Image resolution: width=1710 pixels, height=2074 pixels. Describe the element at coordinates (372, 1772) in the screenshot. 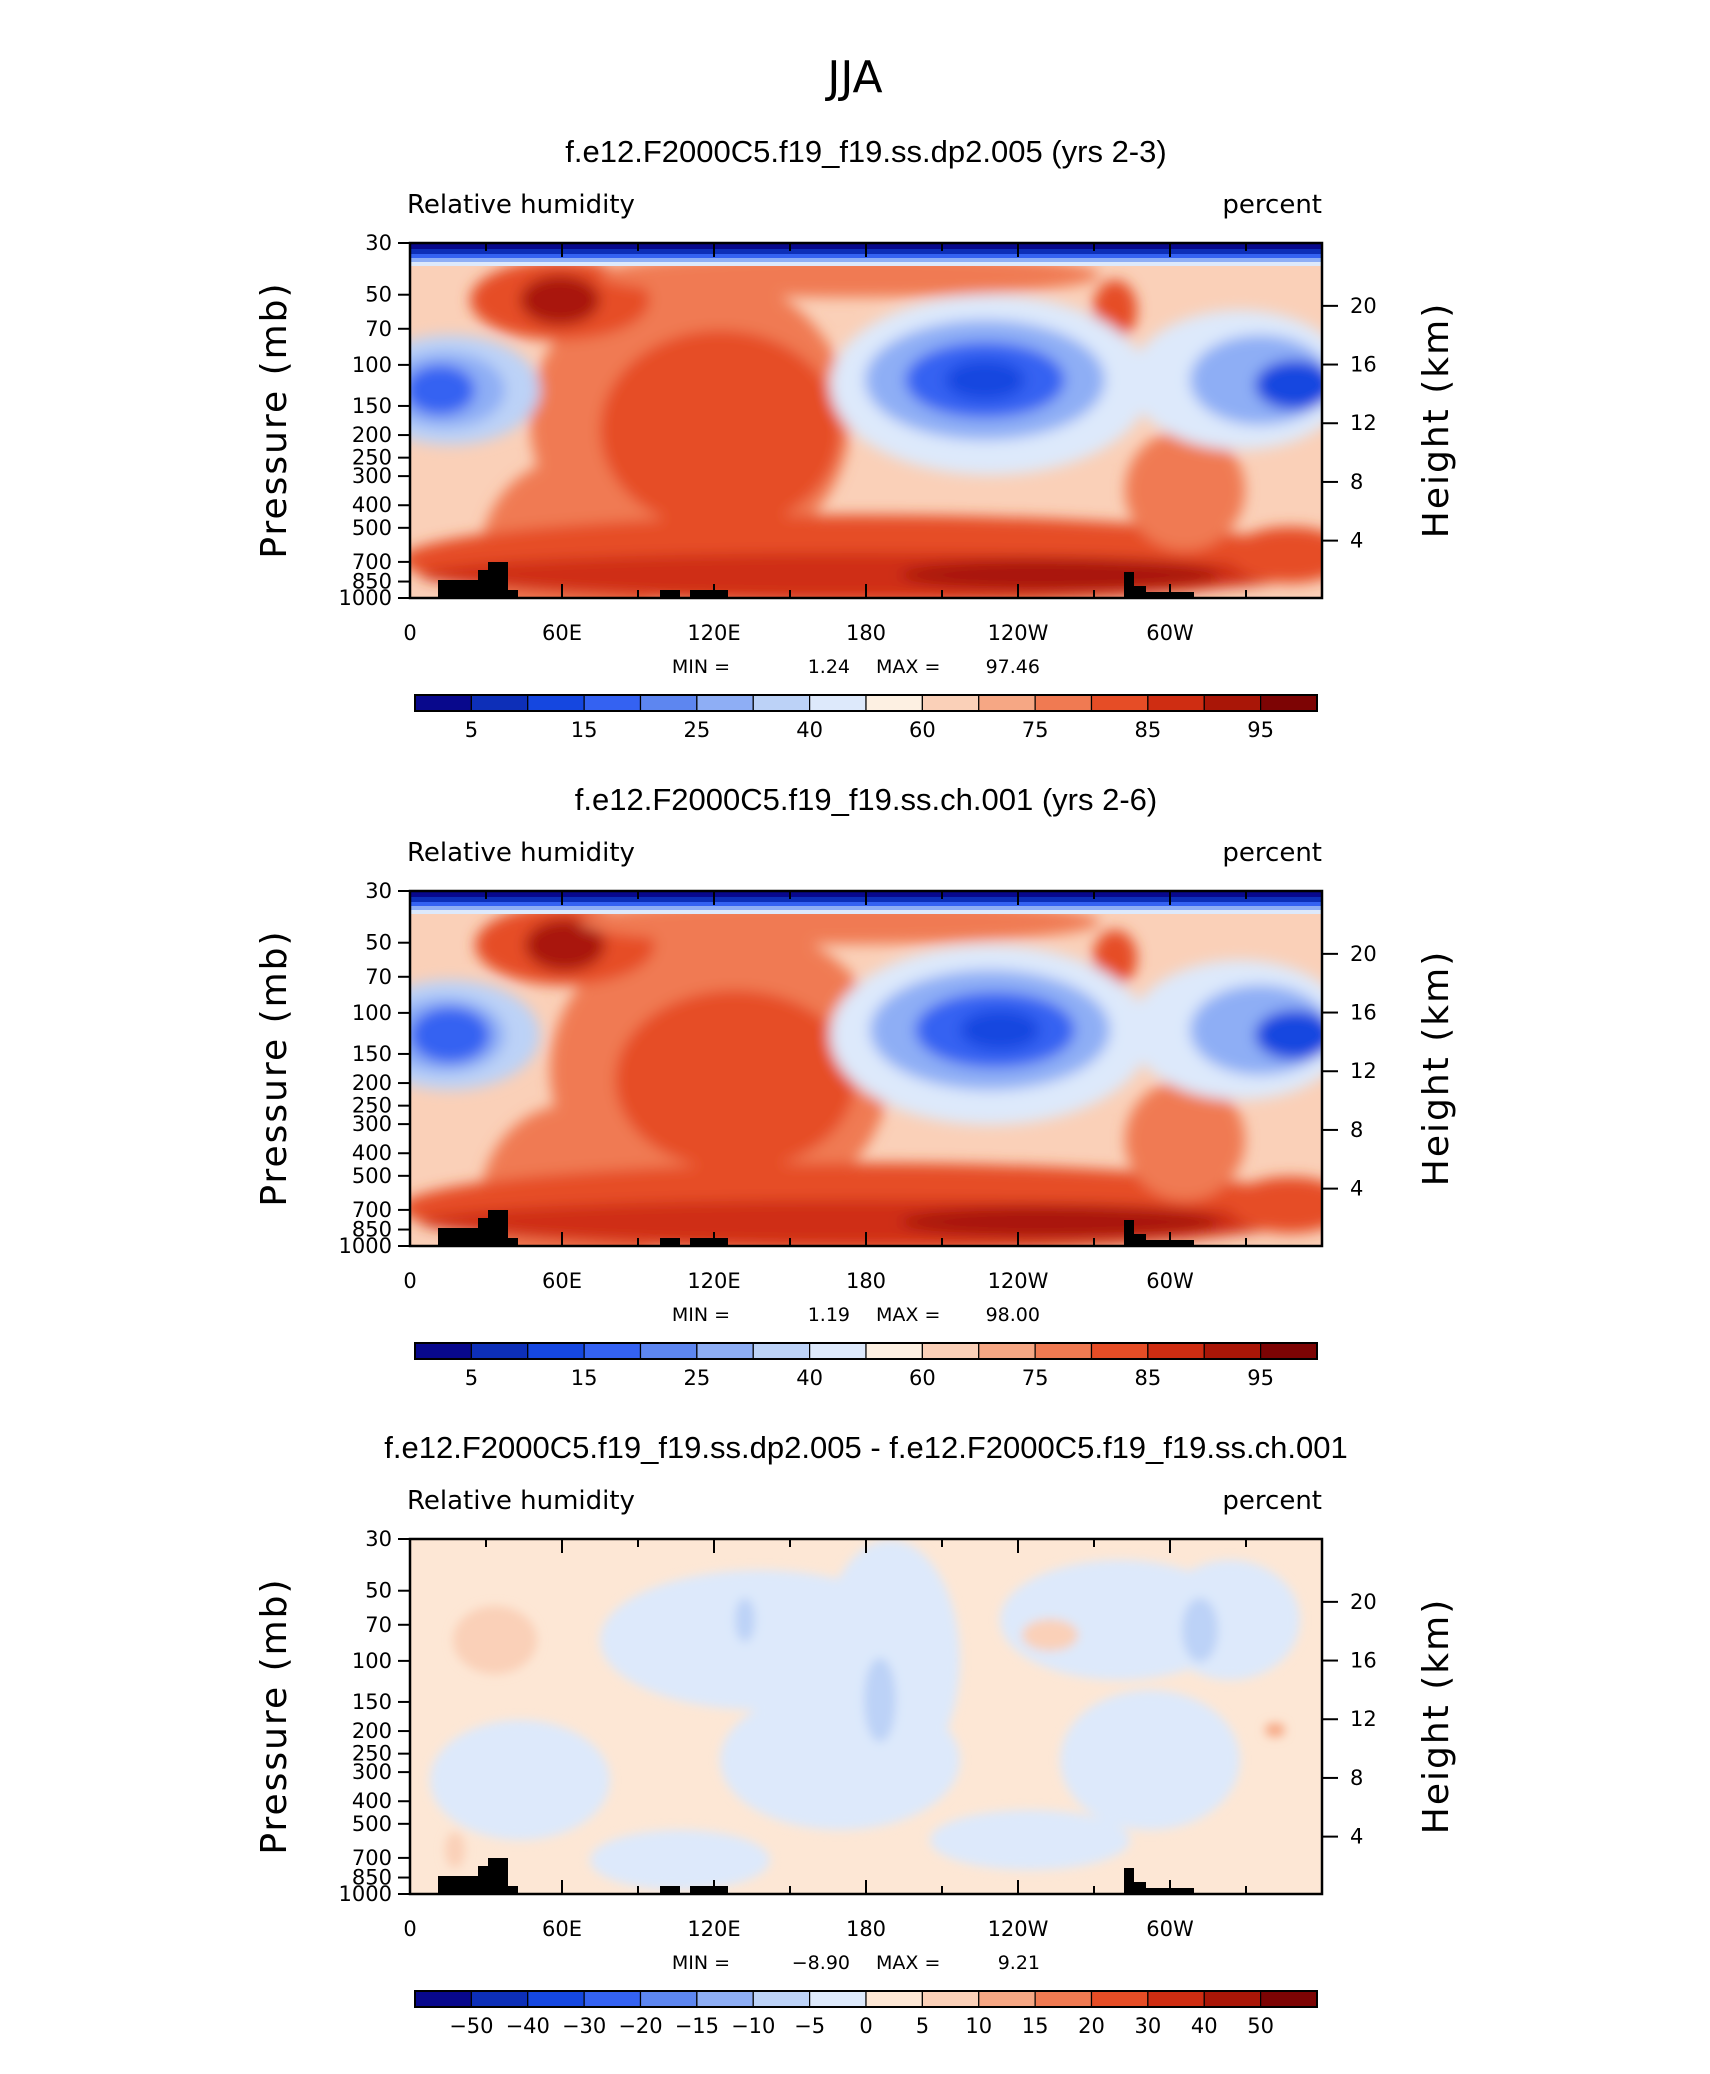

I see `y-tick-label: 300` at that location.